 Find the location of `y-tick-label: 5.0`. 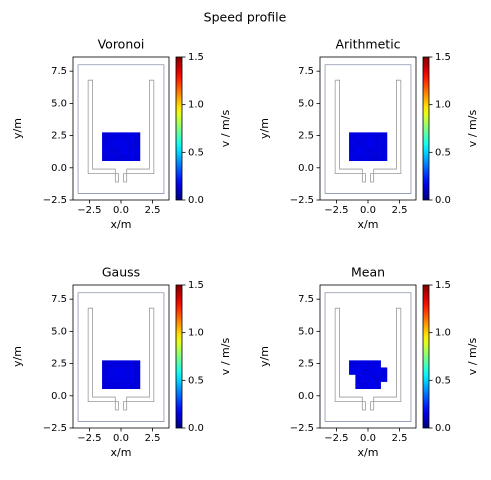

y-tick-label: 5.0 is located at coordinates (306, 331).